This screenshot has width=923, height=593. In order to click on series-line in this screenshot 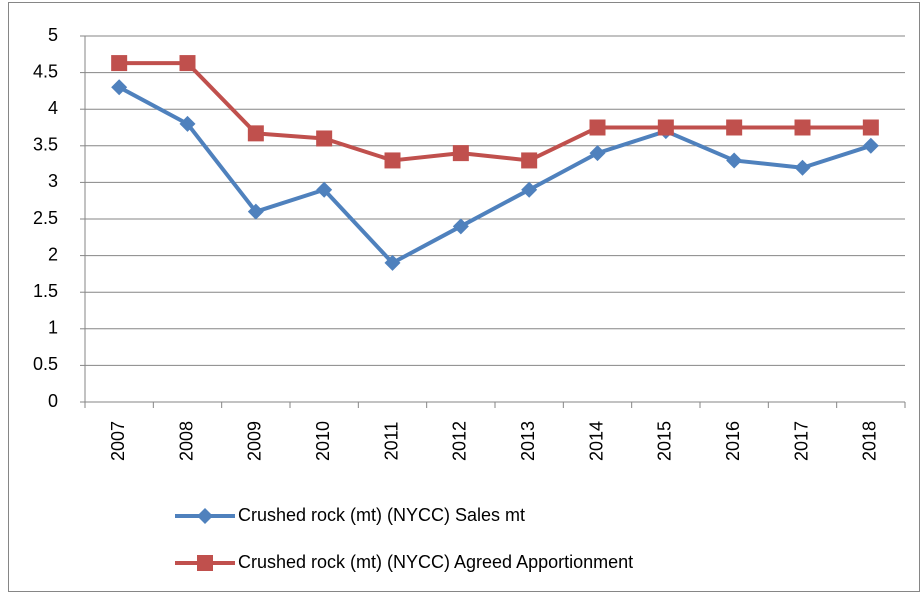, I will do `click(495, 112)`.